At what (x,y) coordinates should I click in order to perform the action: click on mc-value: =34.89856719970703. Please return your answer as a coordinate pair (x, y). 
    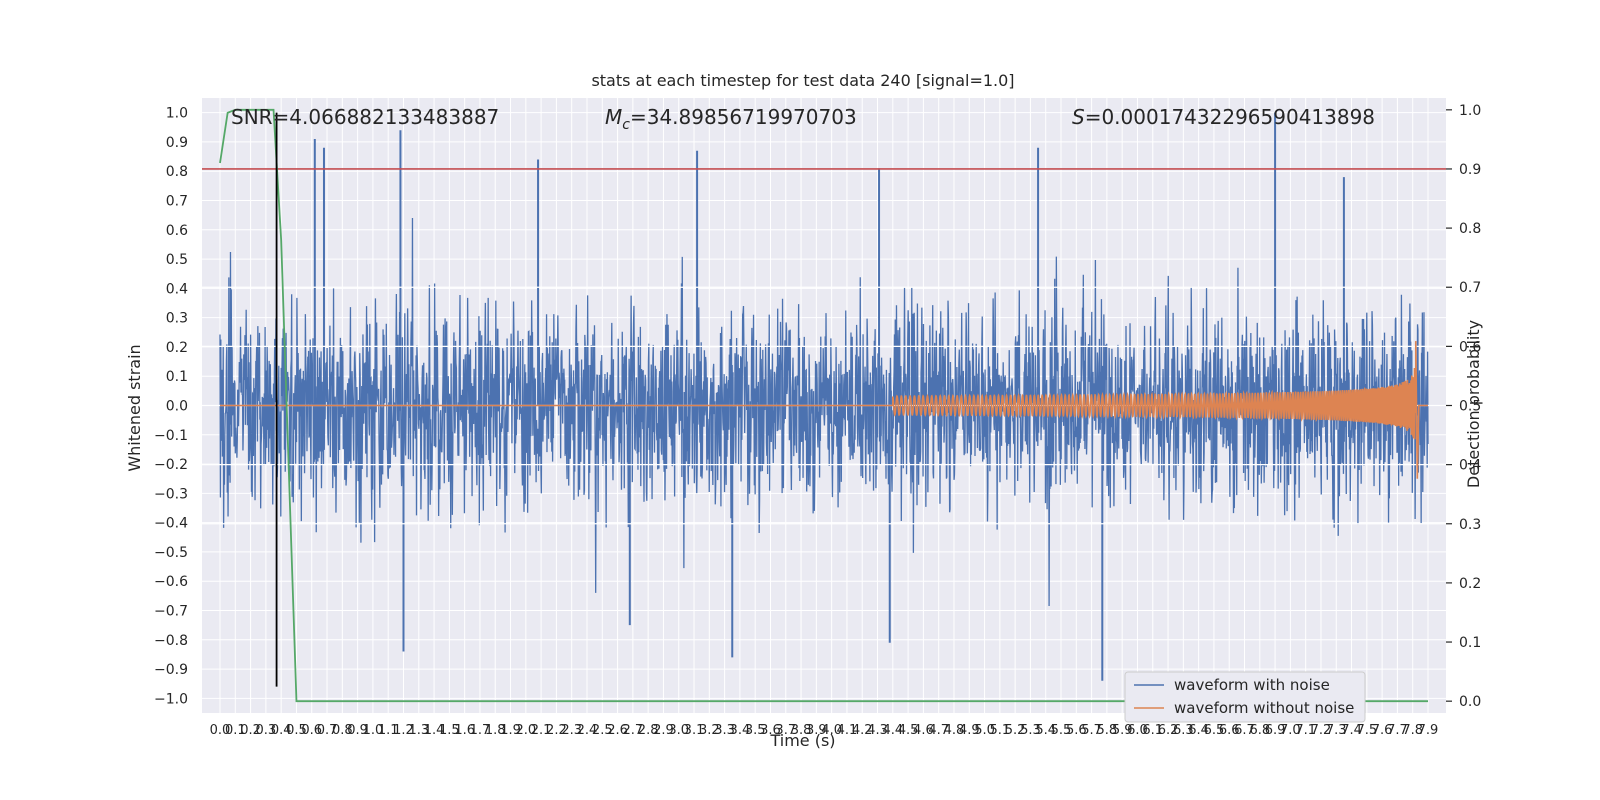
    Looking at the image, I should click on (743, 117).